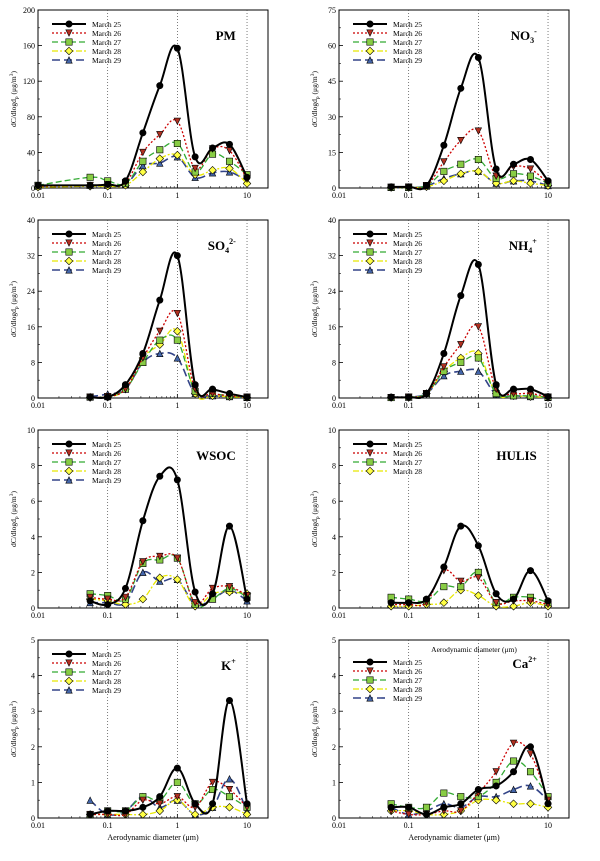 The image size is (600, 861). I want to click on panel-title: NH4+, so click(523, 246).